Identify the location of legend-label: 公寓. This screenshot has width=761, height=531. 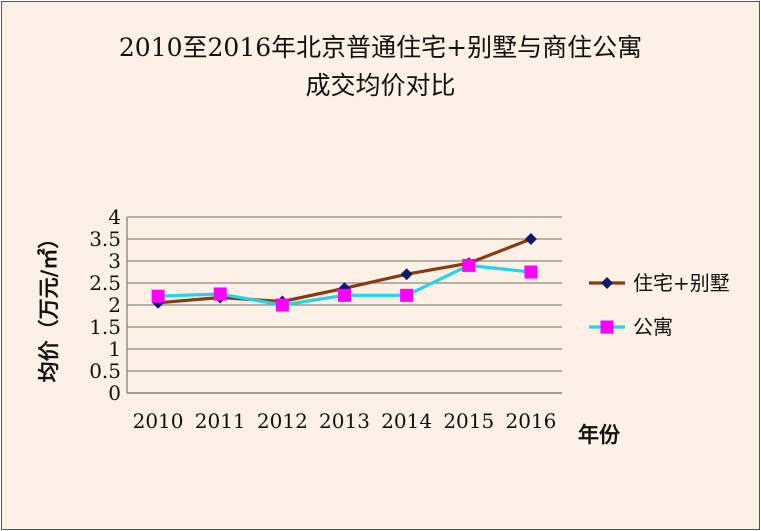
(653, 327).